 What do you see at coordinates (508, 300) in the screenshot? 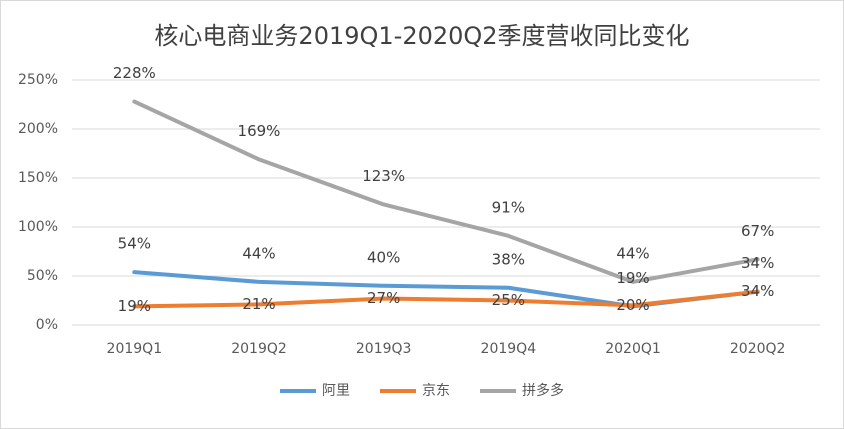
I see `data-label: 25%` at bounding box center [508, 300].